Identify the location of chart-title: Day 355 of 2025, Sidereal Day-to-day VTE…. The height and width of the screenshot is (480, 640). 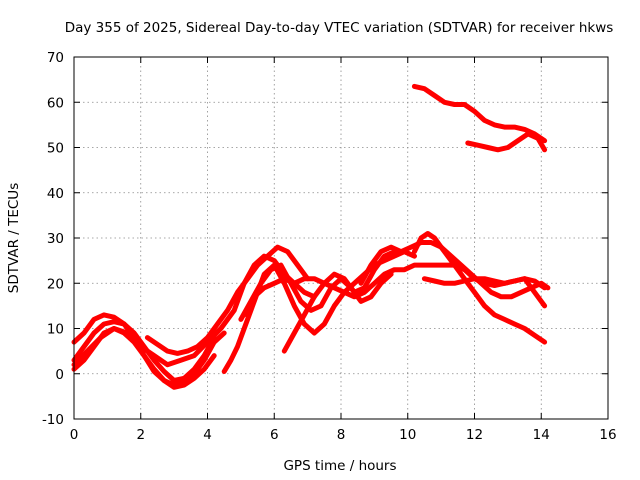
(339, 28).